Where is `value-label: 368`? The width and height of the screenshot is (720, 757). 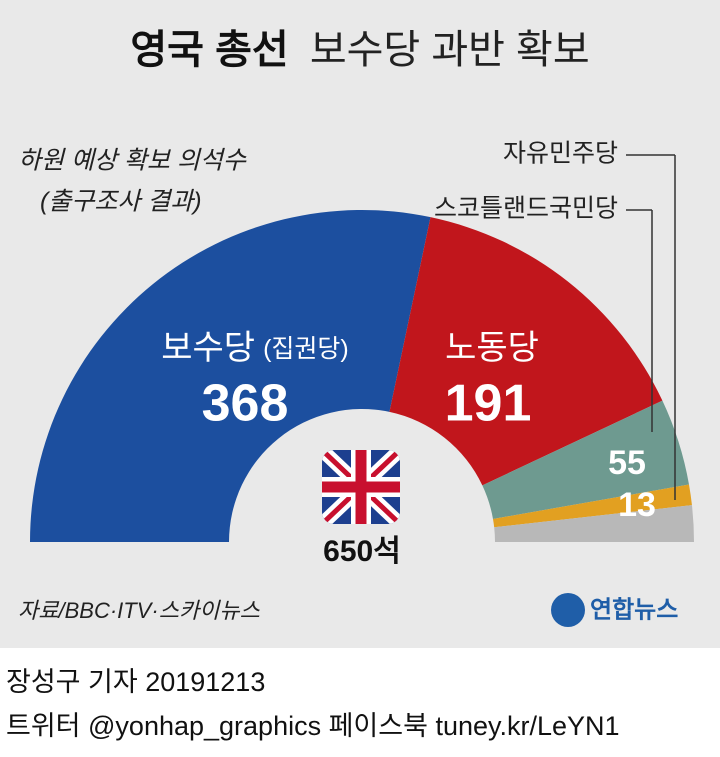 value-label: 368 is located at coordinates (245, 404).